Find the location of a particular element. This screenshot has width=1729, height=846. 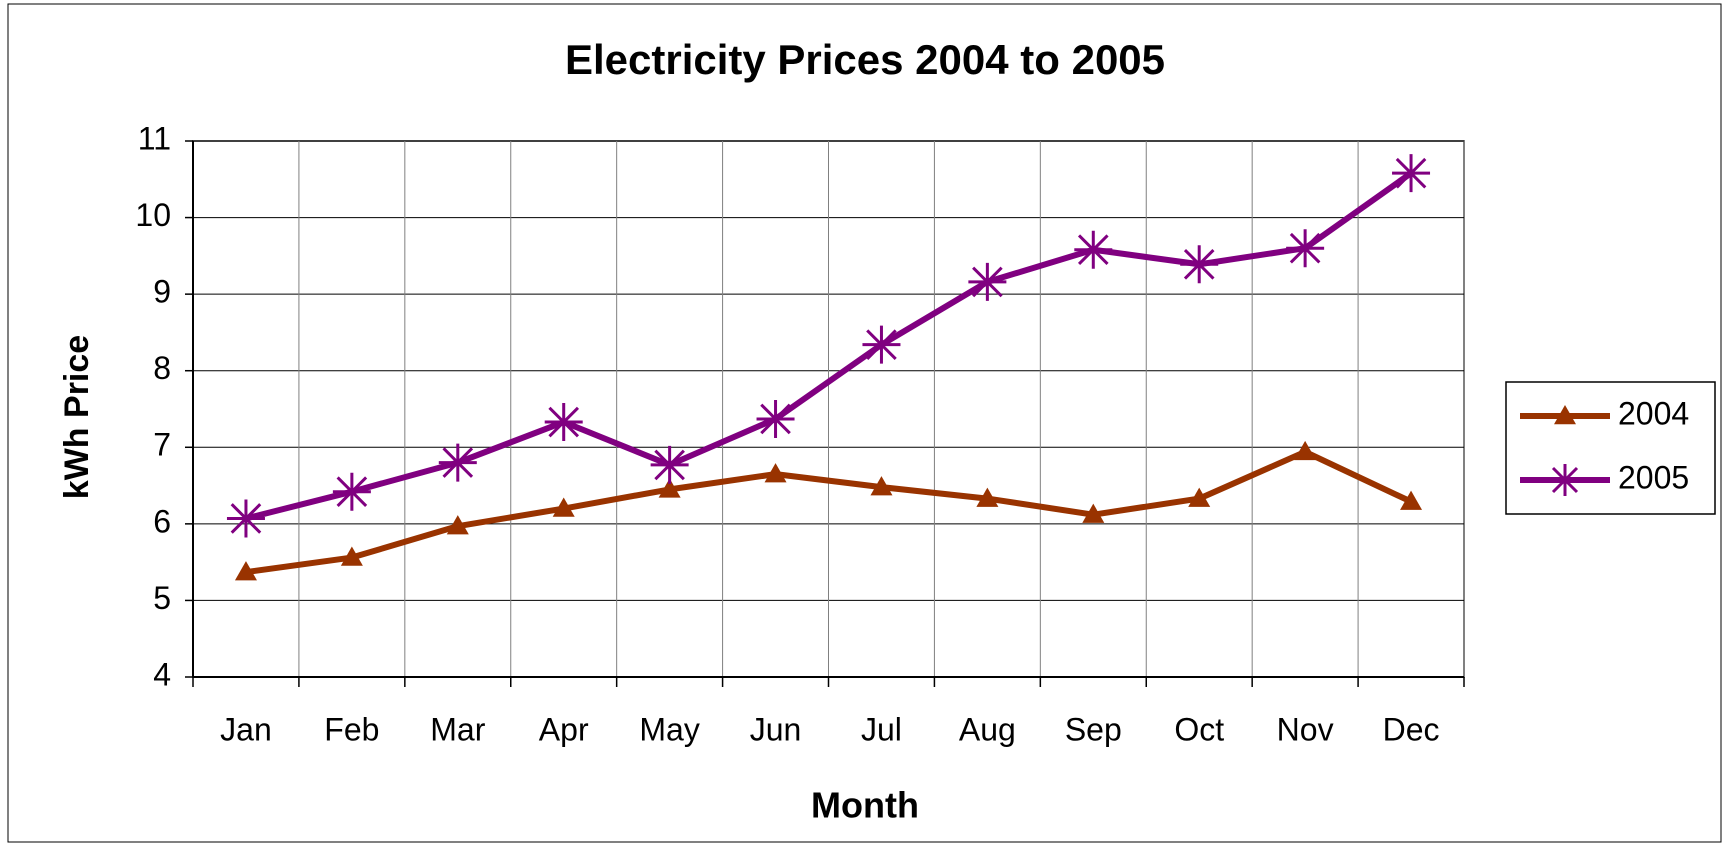

x-tick-label: Jun is located at coordinates (776, 729).